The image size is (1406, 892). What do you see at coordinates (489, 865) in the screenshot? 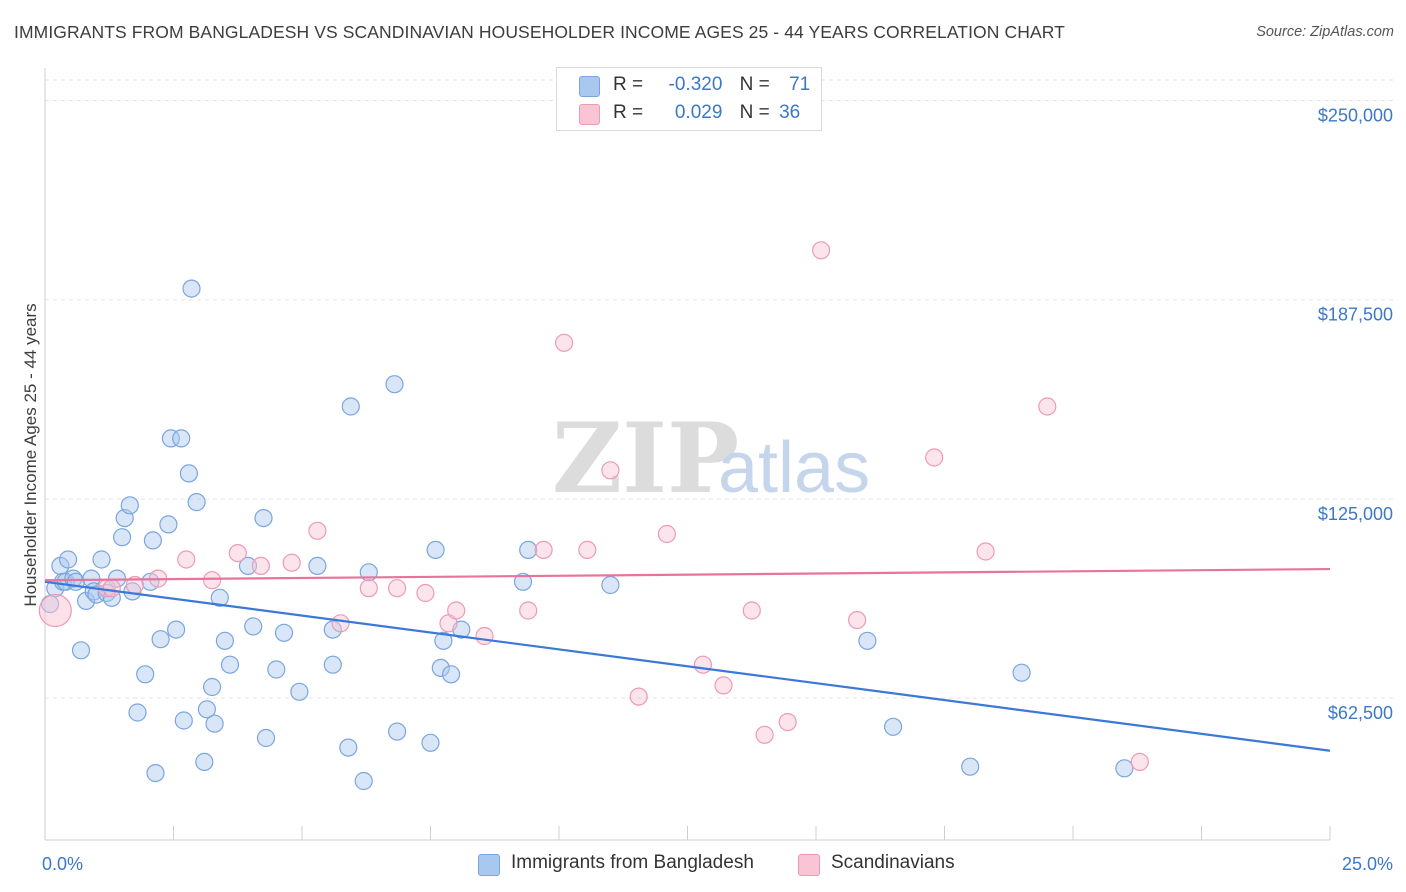
I see `bottom-legend-swatch-bangladesh` at bounding box center [489, 865].